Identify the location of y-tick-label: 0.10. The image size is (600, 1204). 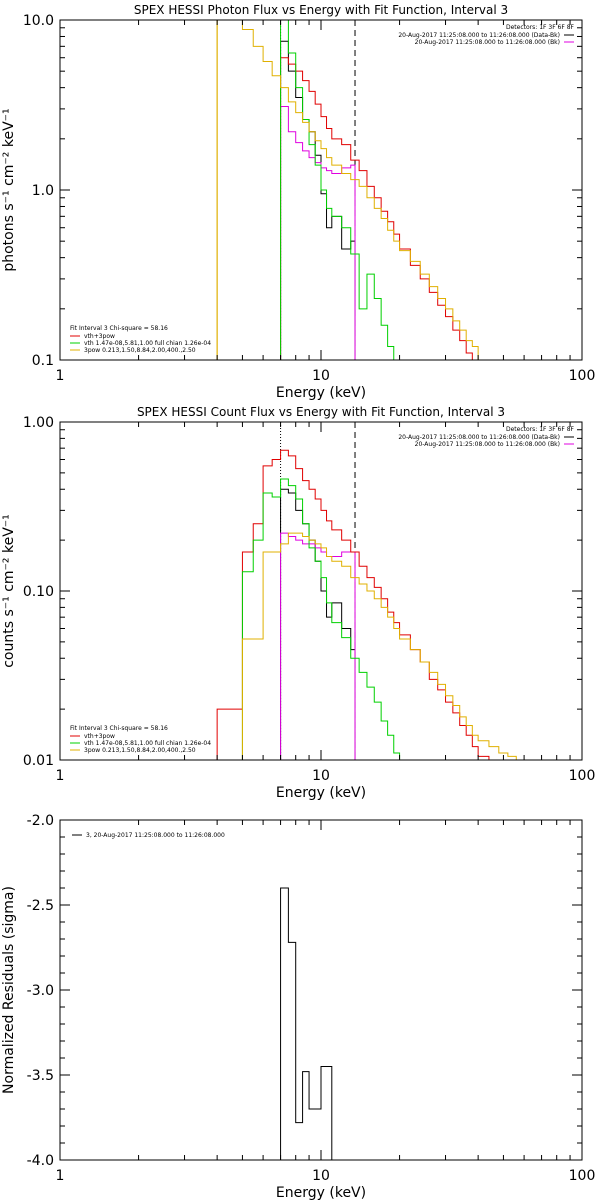
(38, 592).